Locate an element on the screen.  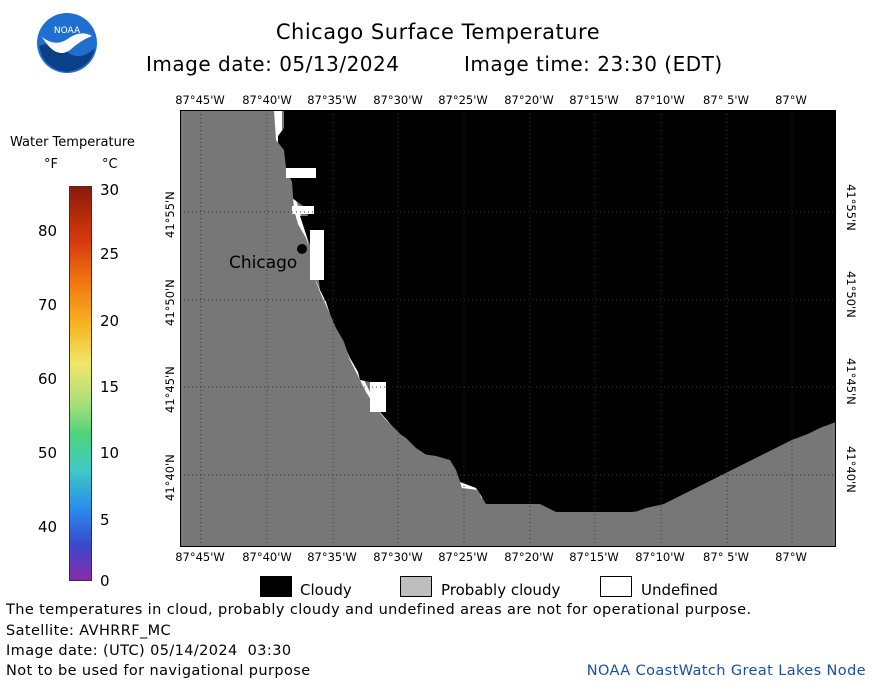
legend-unit-f: °F is located at coordinates (51, 164).